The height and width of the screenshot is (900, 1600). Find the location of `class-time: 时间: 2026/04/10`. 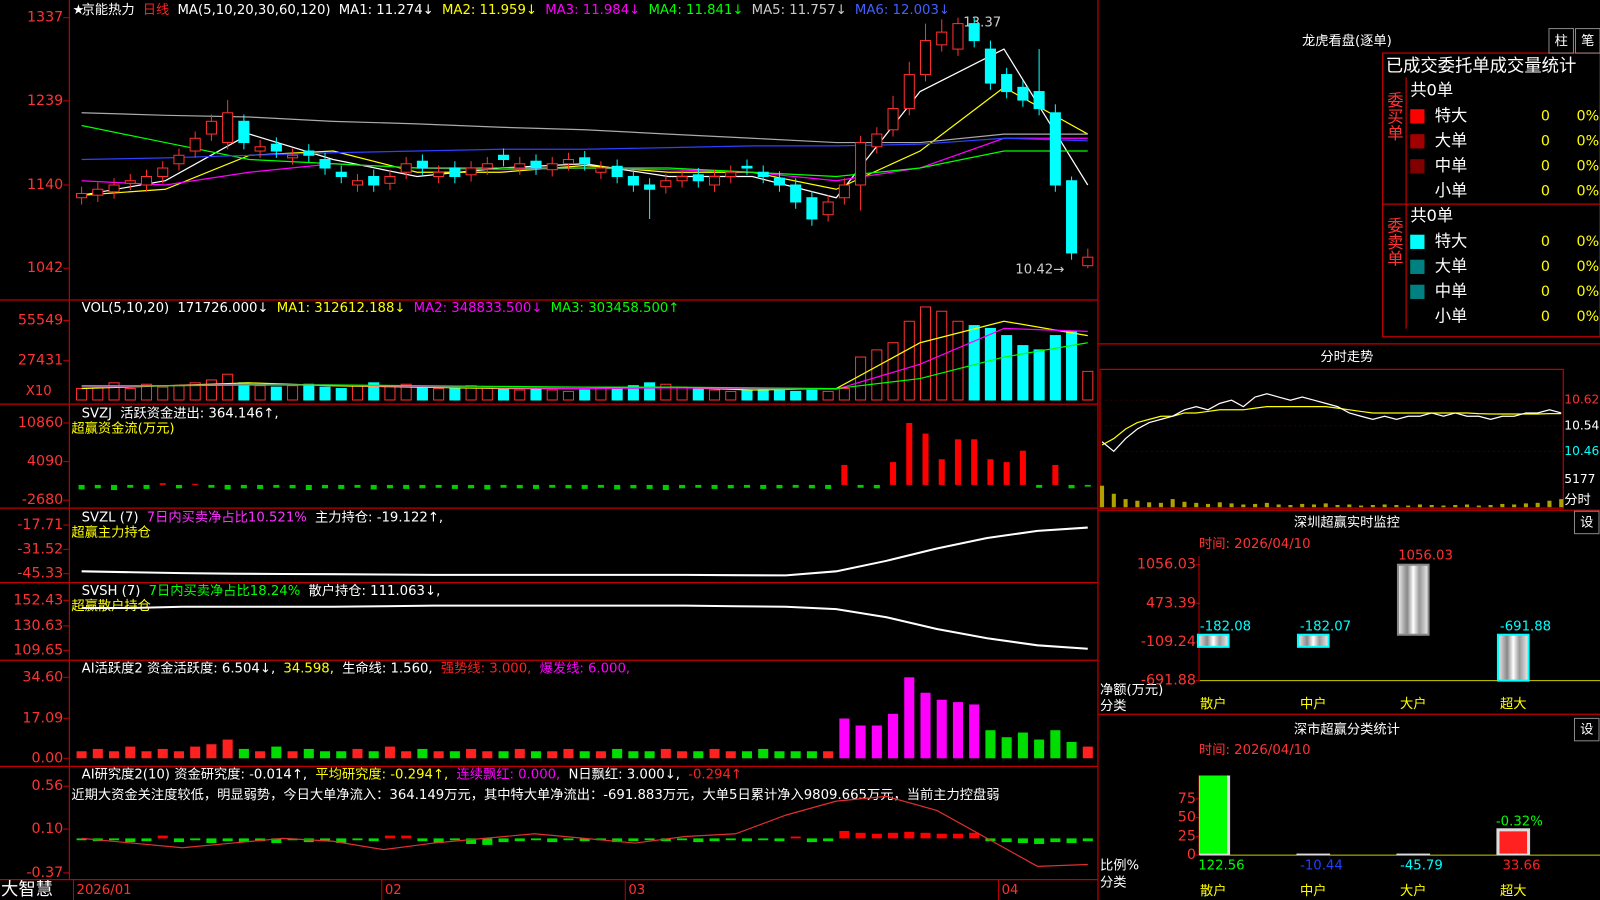

class-time: 时间: 2026/04/10 is located at coordinates (1255, 750).